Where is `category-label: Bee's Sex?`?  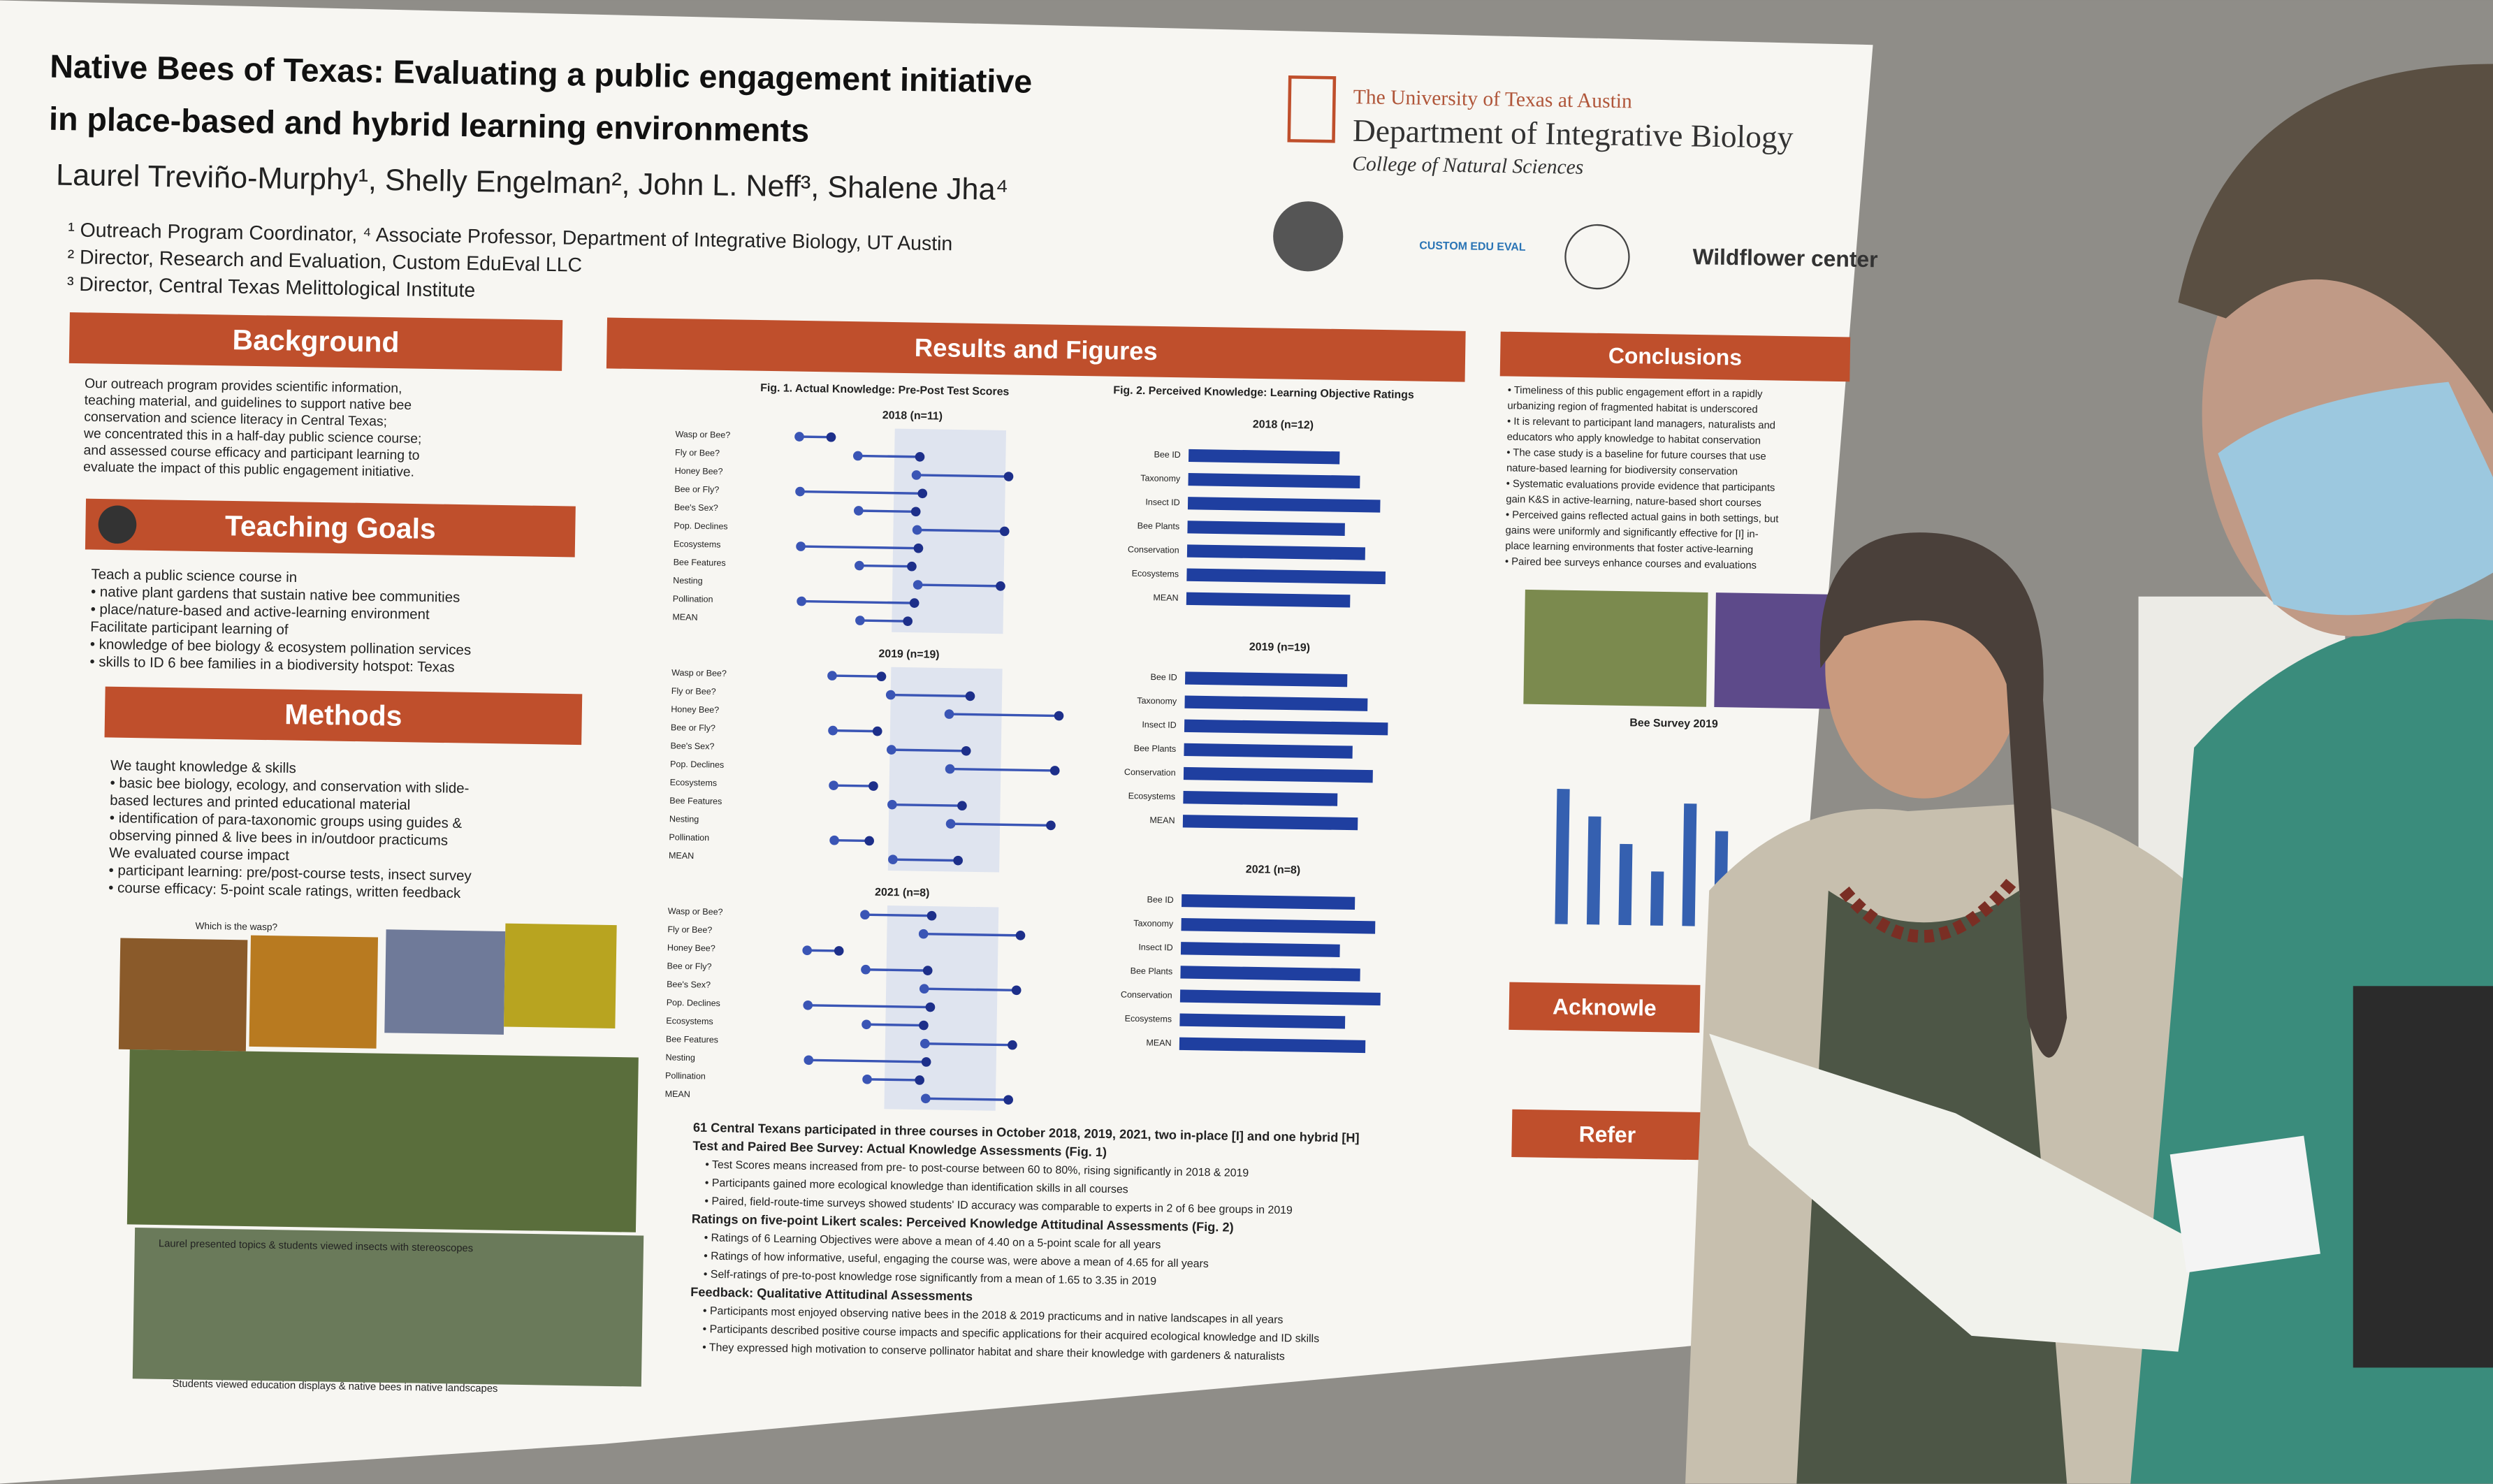 category-label: Bee's Sex? is located at coordinates (692, 746).